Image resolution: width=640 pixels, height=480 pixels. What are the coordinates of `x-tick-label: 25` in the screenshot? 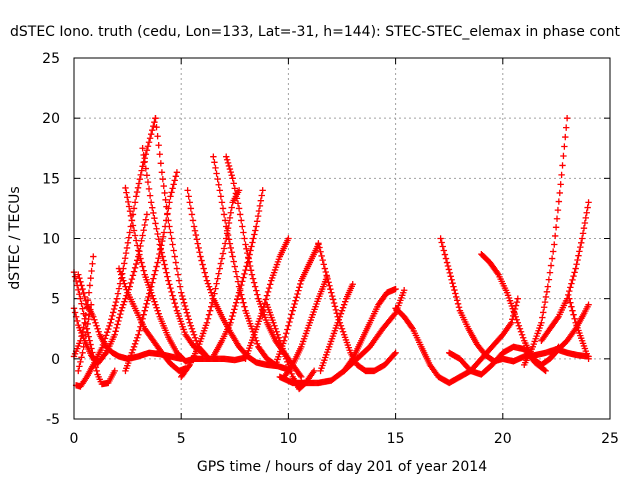 It's located at (610, 439).